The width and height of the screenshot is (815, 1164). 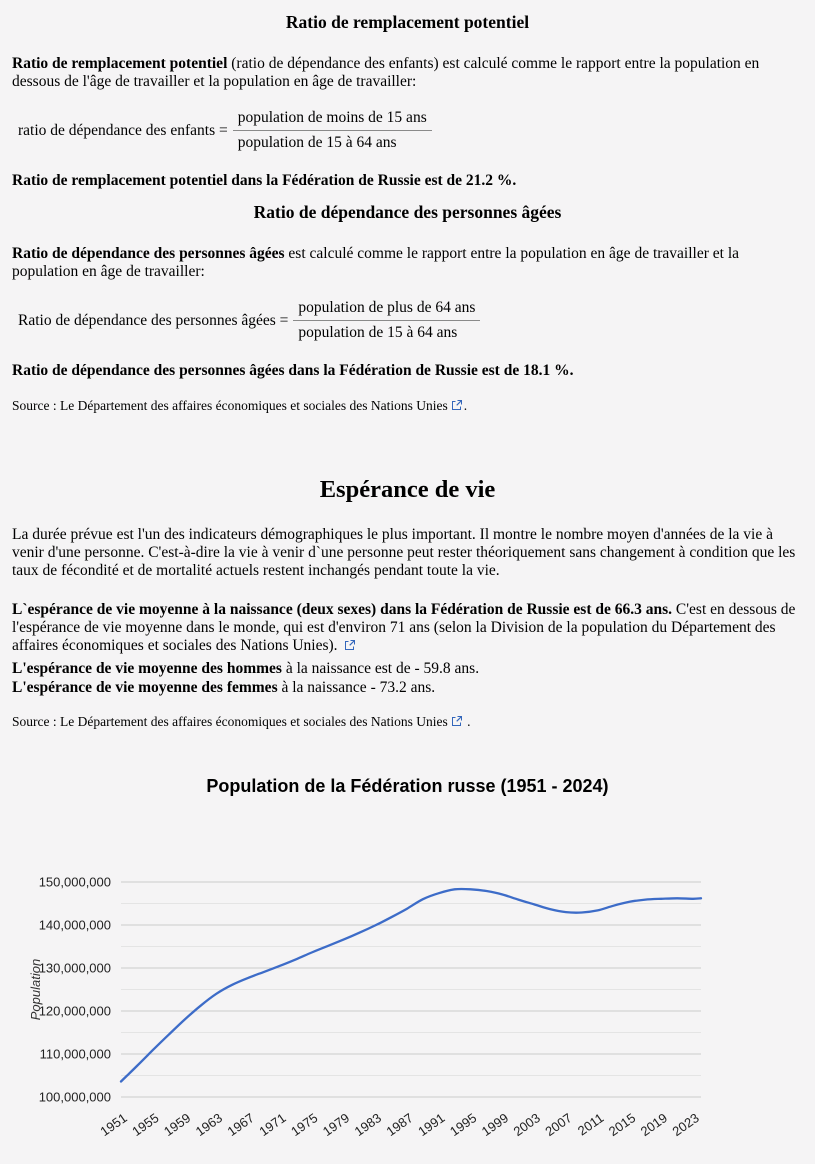 What do you see at coordinates (495, 1125) in the screenshot?
I see `x-axis-tick-label: 1999` at bounding box center [495, 1125].